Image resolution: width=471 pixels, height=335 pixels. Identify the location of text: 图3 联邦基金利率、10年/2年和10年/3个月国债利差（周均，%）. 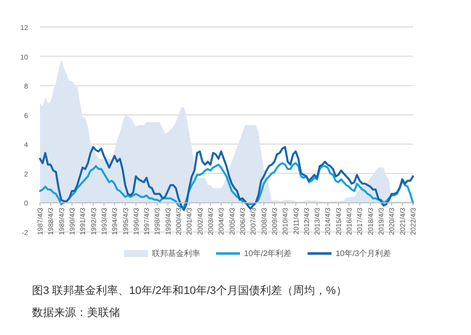
(189, 290).